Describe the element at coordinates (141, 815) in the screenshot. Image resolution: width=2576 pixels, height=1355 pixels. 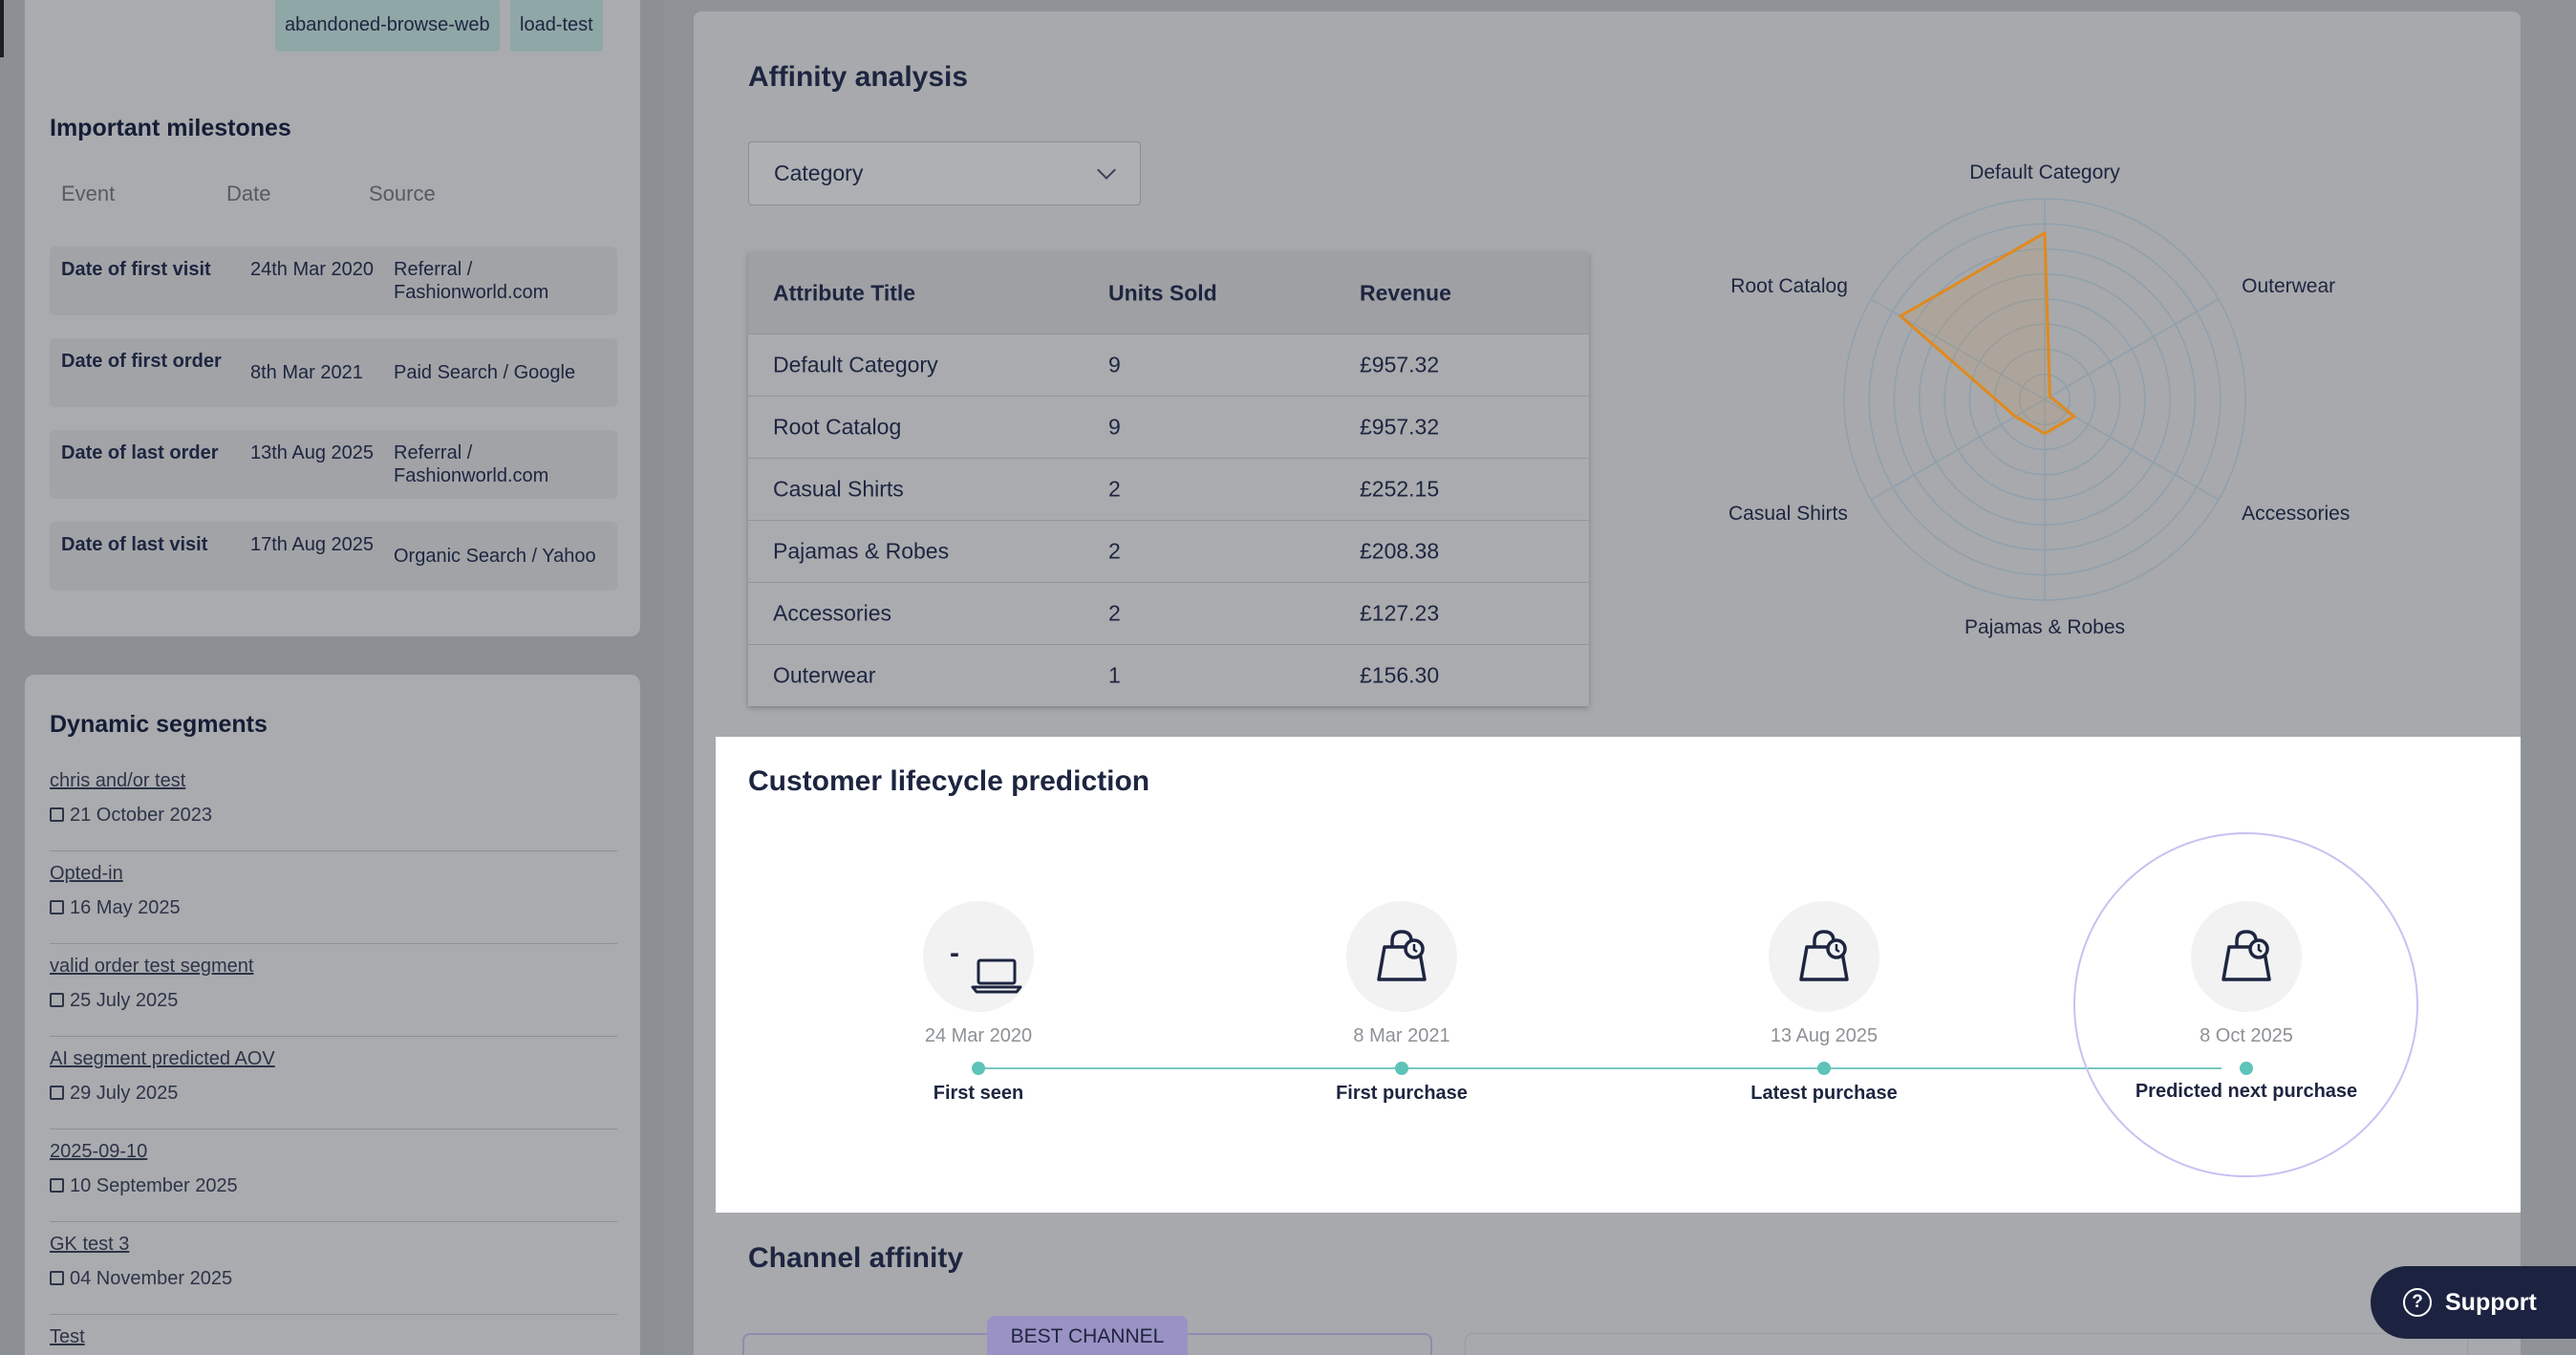
I see `segment-date-text: 21 October 2023` at that location.